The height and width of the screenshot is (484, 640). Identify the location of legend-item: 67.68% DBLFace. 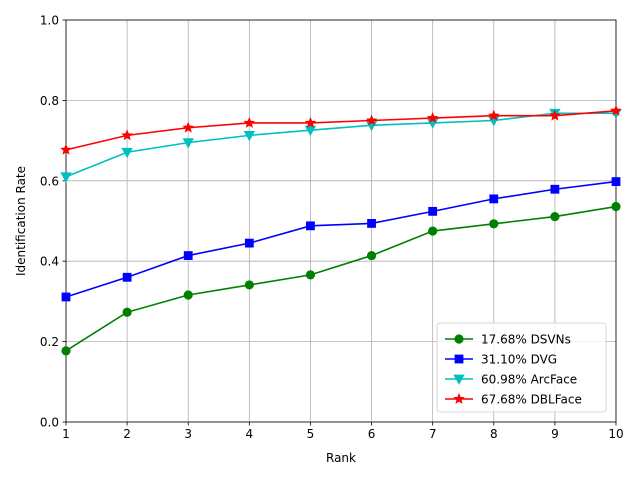
(513, 400).